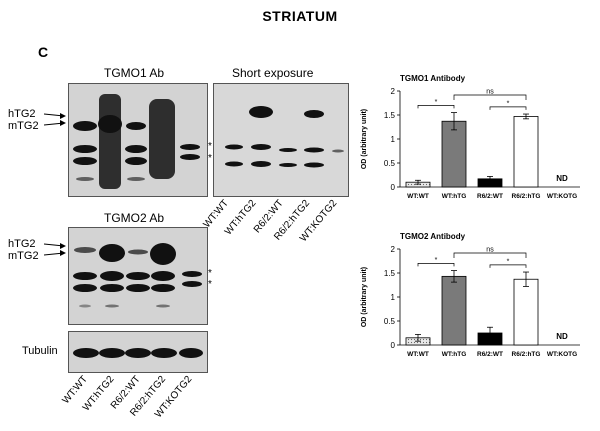 The width and height of the screenshot is (600, 431). I want to click on tgmo2-blot-image, so click(138, 276).